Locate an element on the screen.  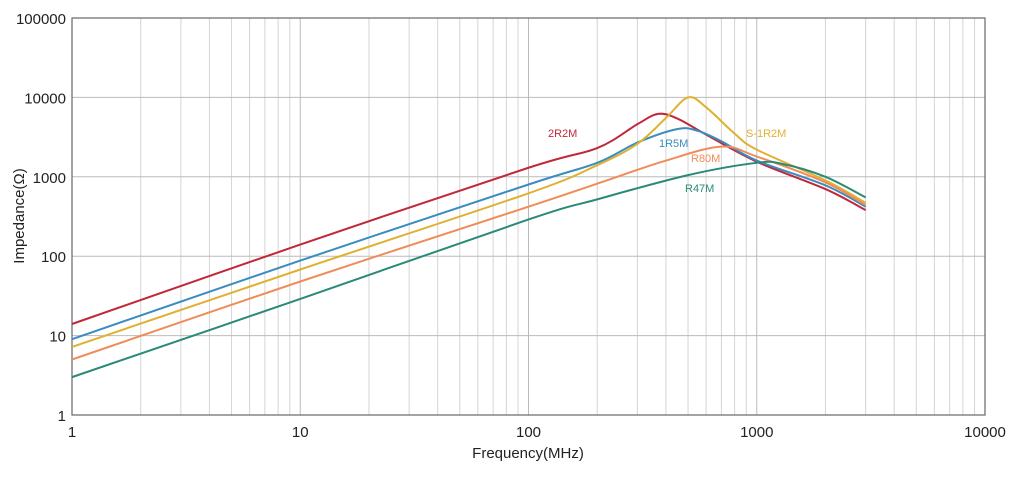
x-tick-label: 1 is located at coordinates (72, 432).